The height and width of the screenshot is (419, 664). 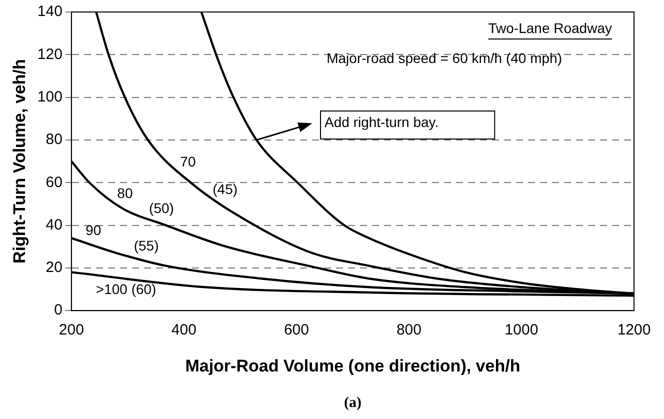 I want to click on x-tick-label: 600, so click(x=296, y=330).